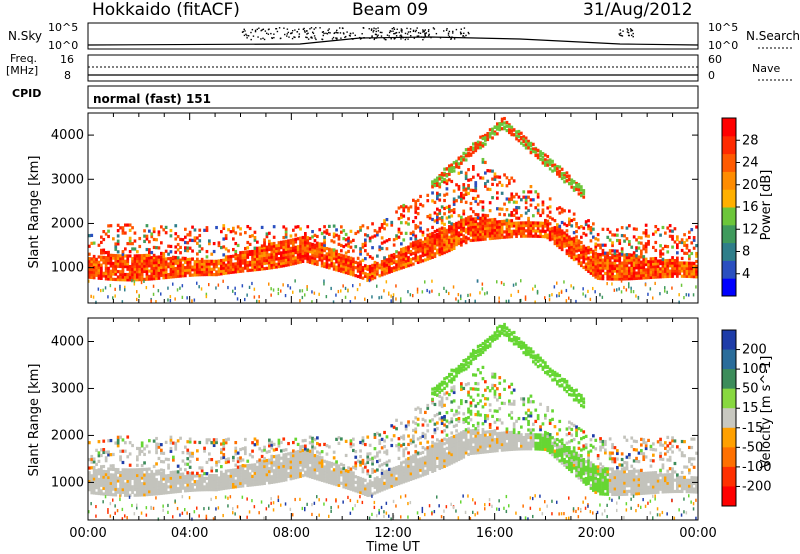 The width and height of the screenshot is (800, 554). What do you see at coordinates (746, 274) in the screenshot?
I see `colorbar-tick-label: 4` at bounding box center [746, 274].